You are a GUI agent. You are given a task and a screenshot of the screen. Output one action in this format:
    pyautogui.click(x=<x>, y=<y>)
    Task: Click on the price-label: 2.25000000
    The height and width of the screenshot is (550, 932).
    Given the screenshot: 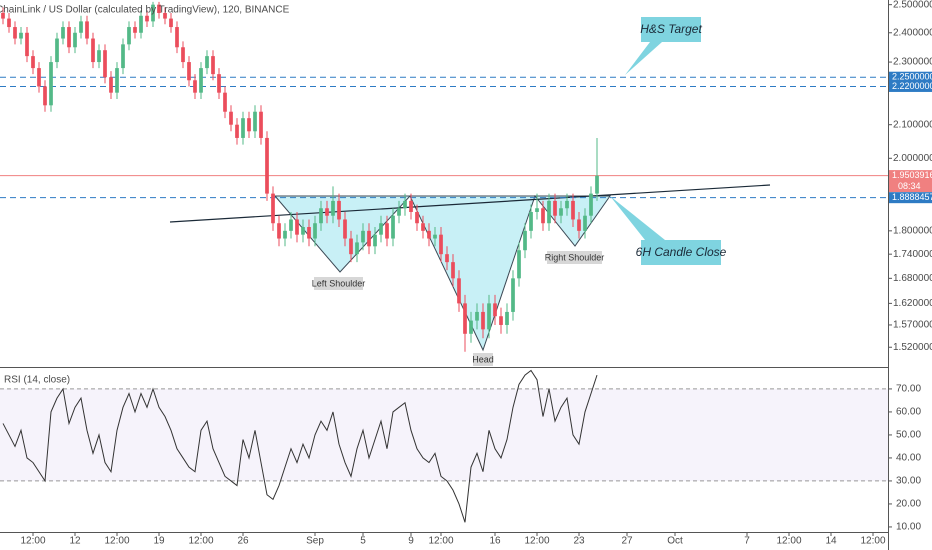 What is the action you would take?
    pyautogui.click(x=912, y=77)
    